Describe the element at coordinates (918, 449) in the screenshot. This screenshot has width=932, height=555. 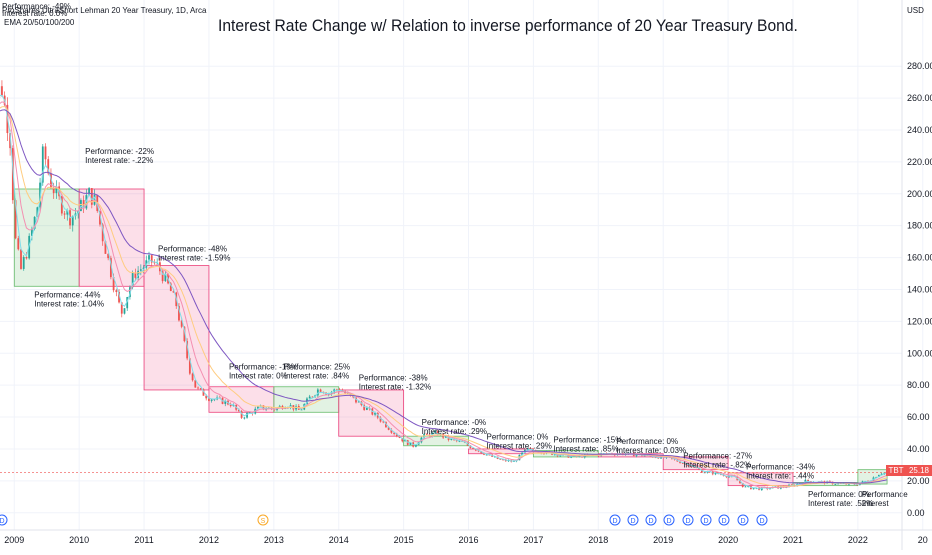
I see `y-tick-label: 40.00` at that location.